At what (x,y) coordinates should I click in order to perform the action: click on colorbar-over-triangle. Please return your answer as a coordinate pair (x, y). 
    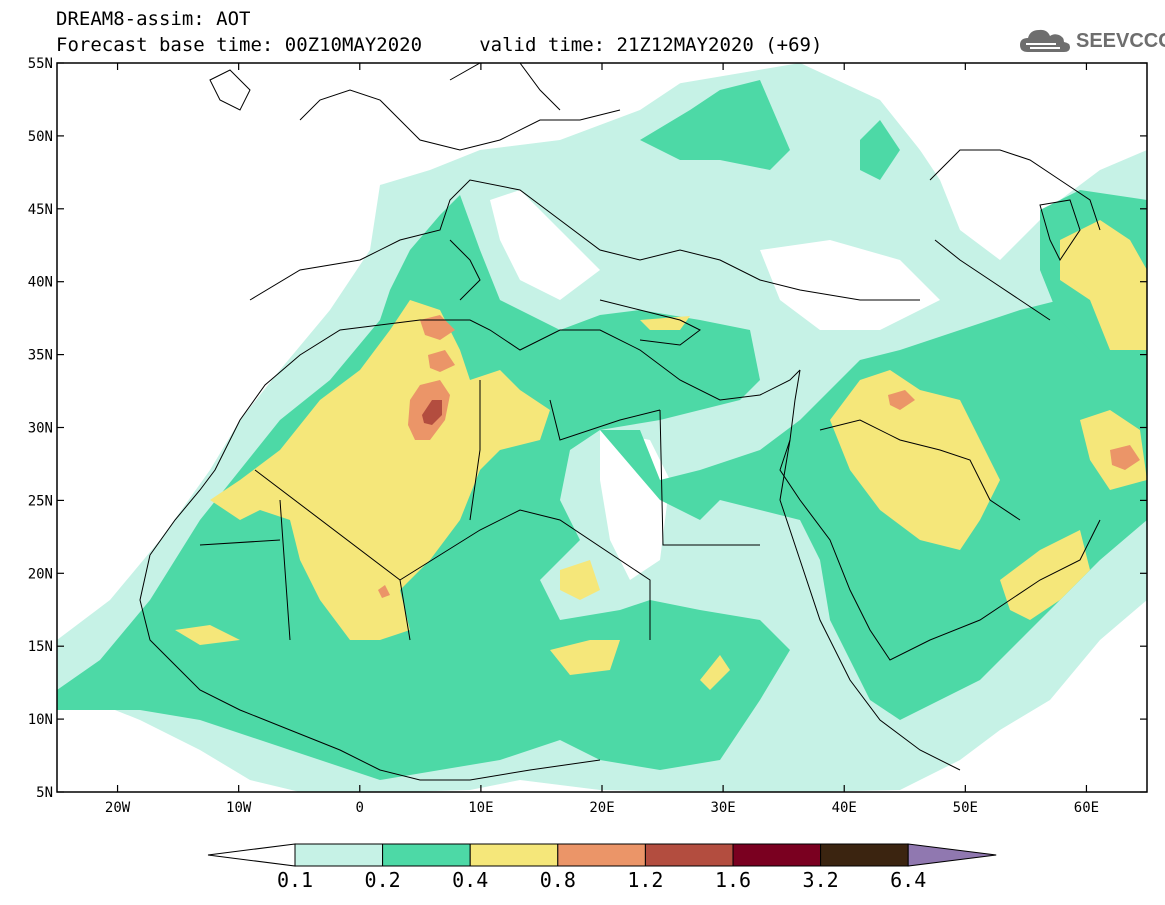
    Looking at the image, I should click on (952, 855).